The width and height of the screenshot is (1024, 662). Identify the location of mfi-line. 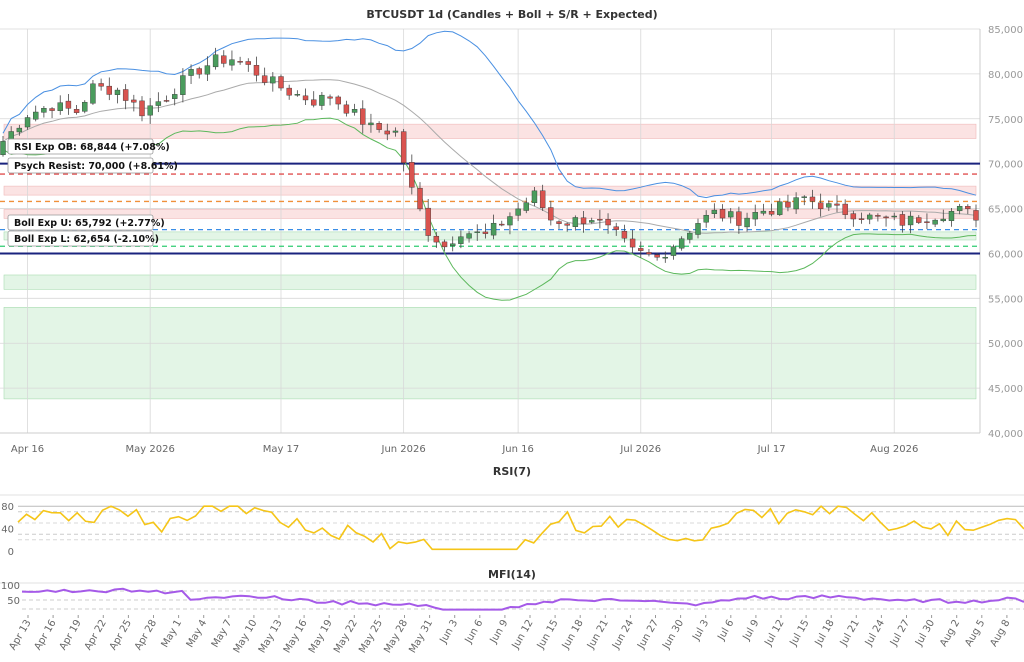
(522, 599).